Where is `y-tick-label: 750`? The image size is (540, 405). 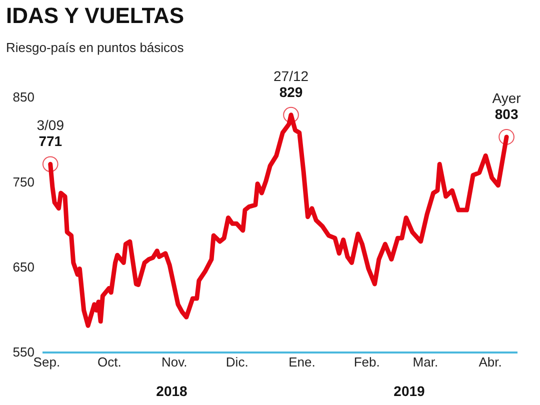
y-tick-label: 750 is located at coordinates (23, 182).